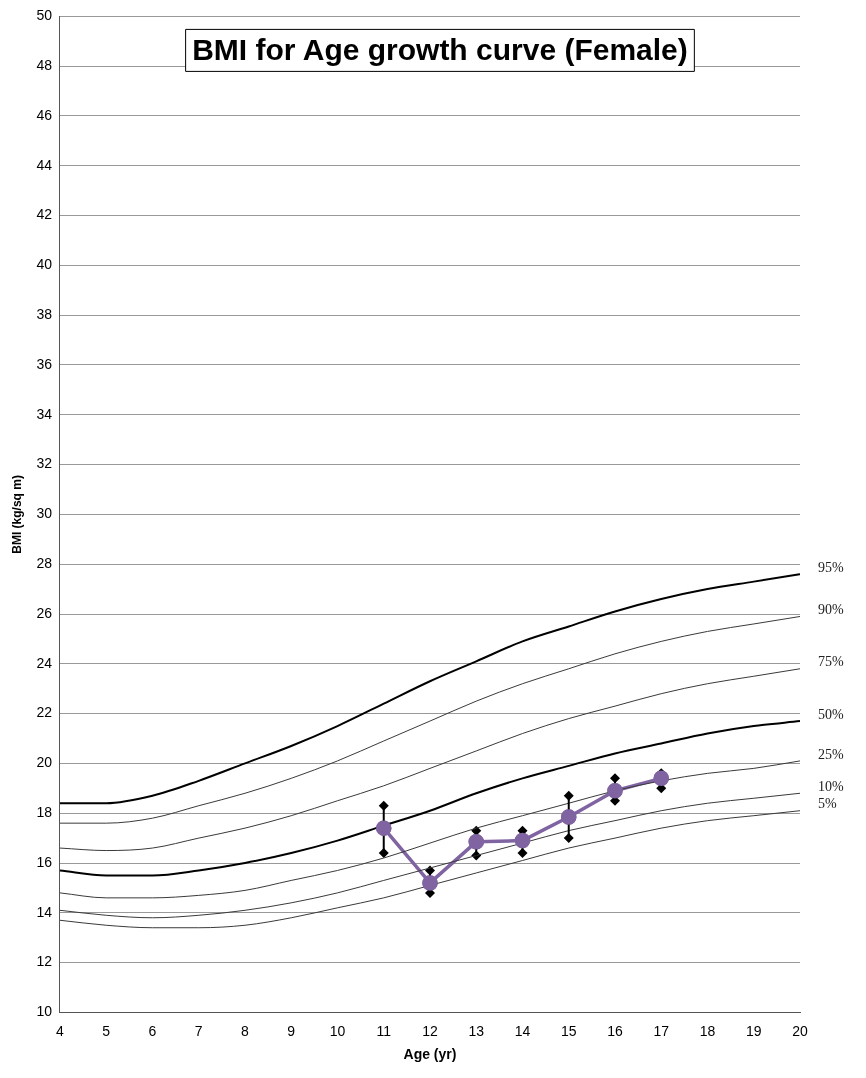  What do you see at coordinates (44, 762) in the screenshot?
I see `y-tick-label: 20` at bounding box center [44, 762].